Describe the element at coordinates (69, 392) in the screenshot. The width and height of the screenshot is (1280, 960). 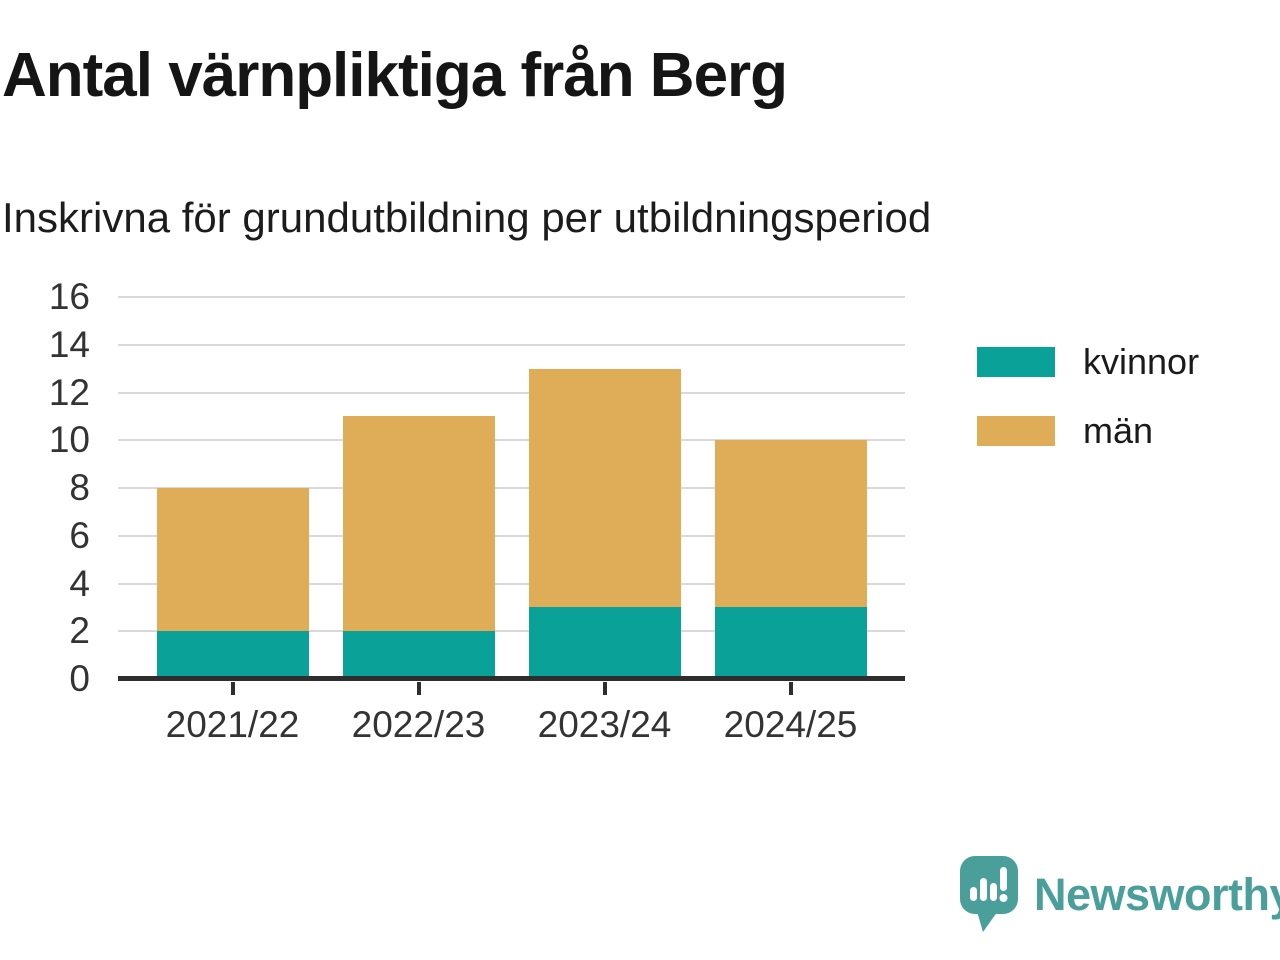
I see `y-tick-label-12: 12` at that location.